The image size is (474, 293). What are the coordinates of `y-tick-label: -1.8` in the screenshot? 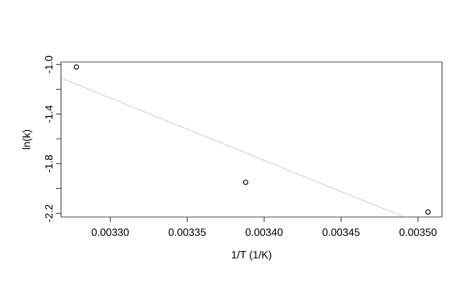 It's located at (48, 163).